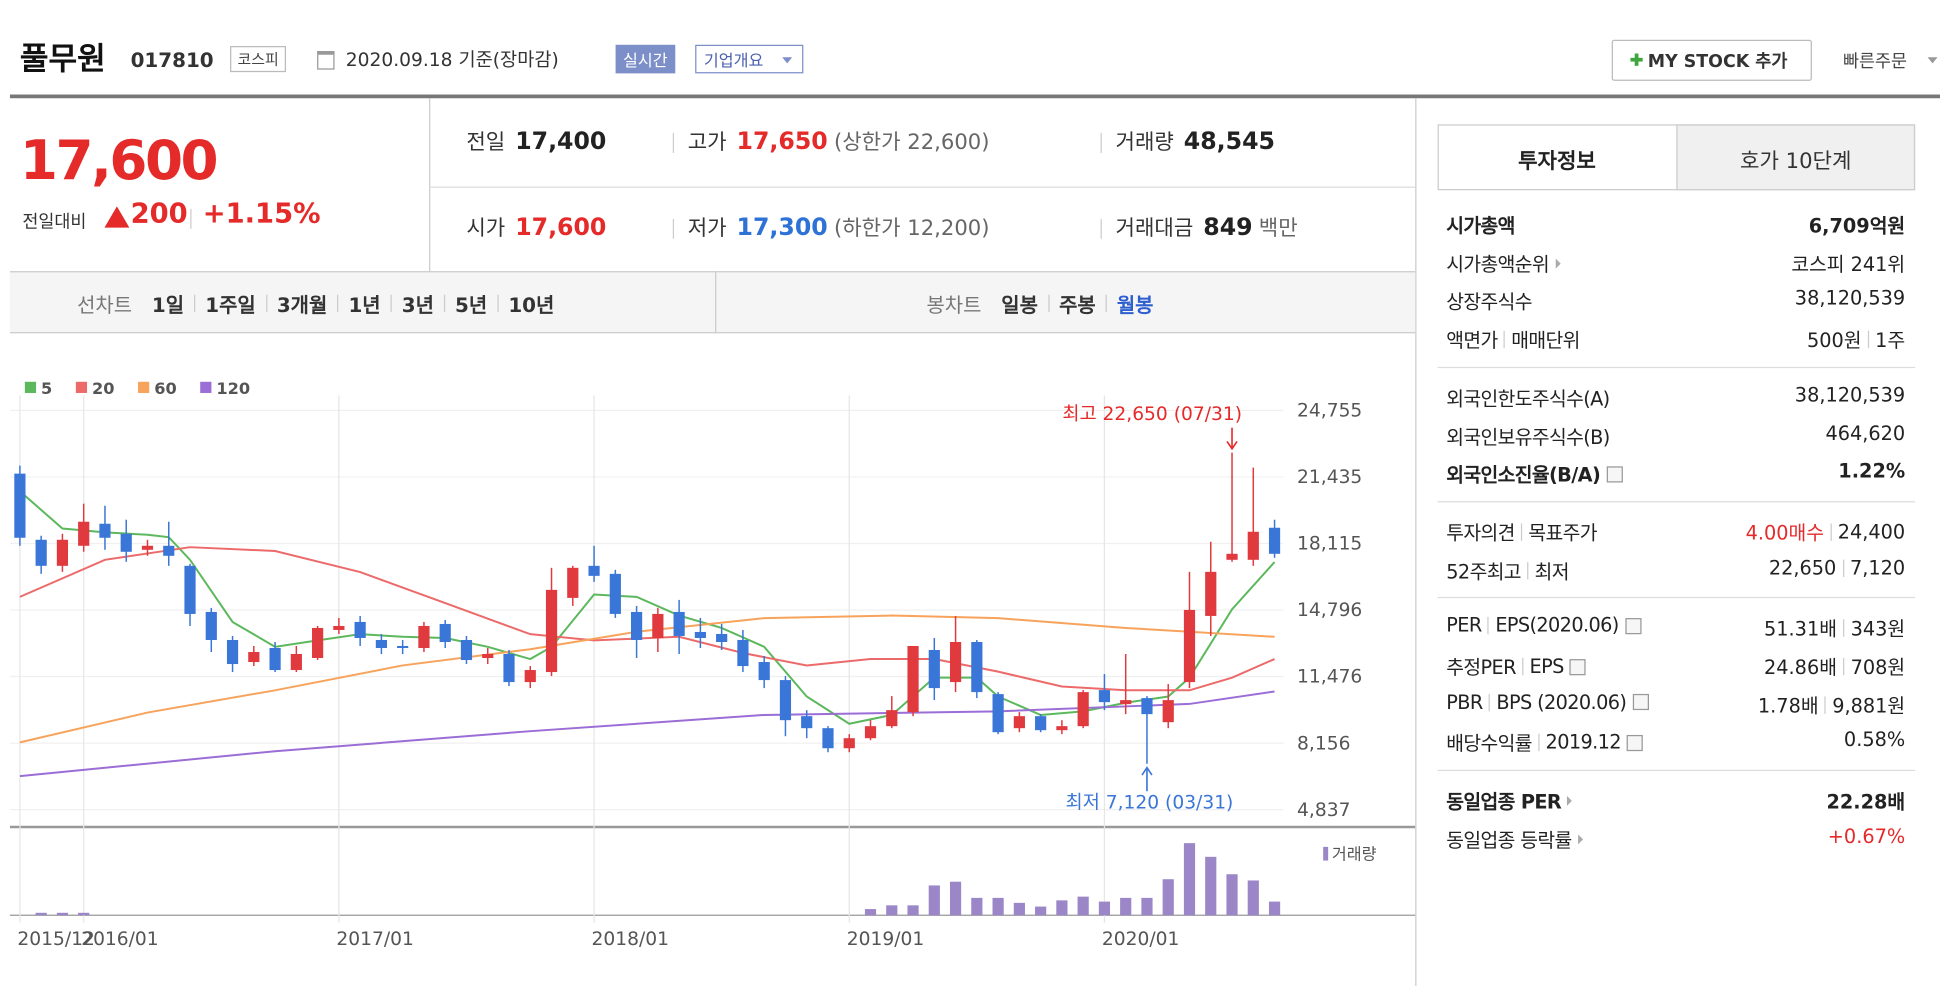  What do you see at coordinates (1866, 802) in the screenshot?
I see `value-part: 22.28배` at bounding box center [1866, 802].